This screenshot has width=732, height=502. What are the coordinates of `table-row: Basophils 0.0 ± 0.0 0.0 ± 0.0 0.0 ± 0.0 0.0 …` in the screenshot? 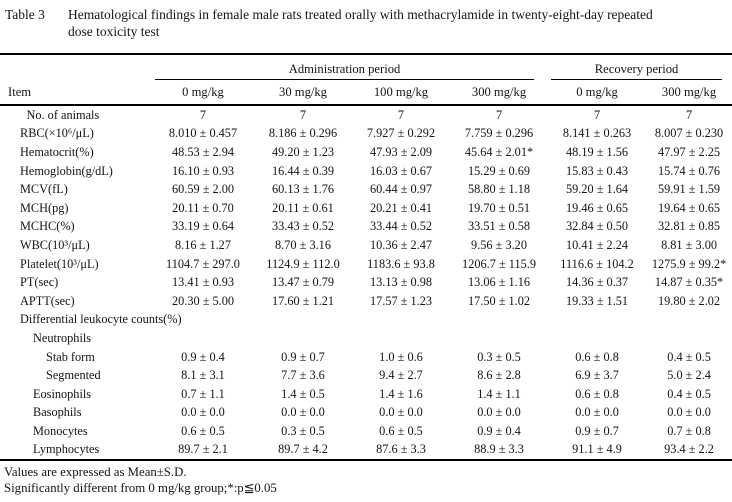 It's located at (366, 413).